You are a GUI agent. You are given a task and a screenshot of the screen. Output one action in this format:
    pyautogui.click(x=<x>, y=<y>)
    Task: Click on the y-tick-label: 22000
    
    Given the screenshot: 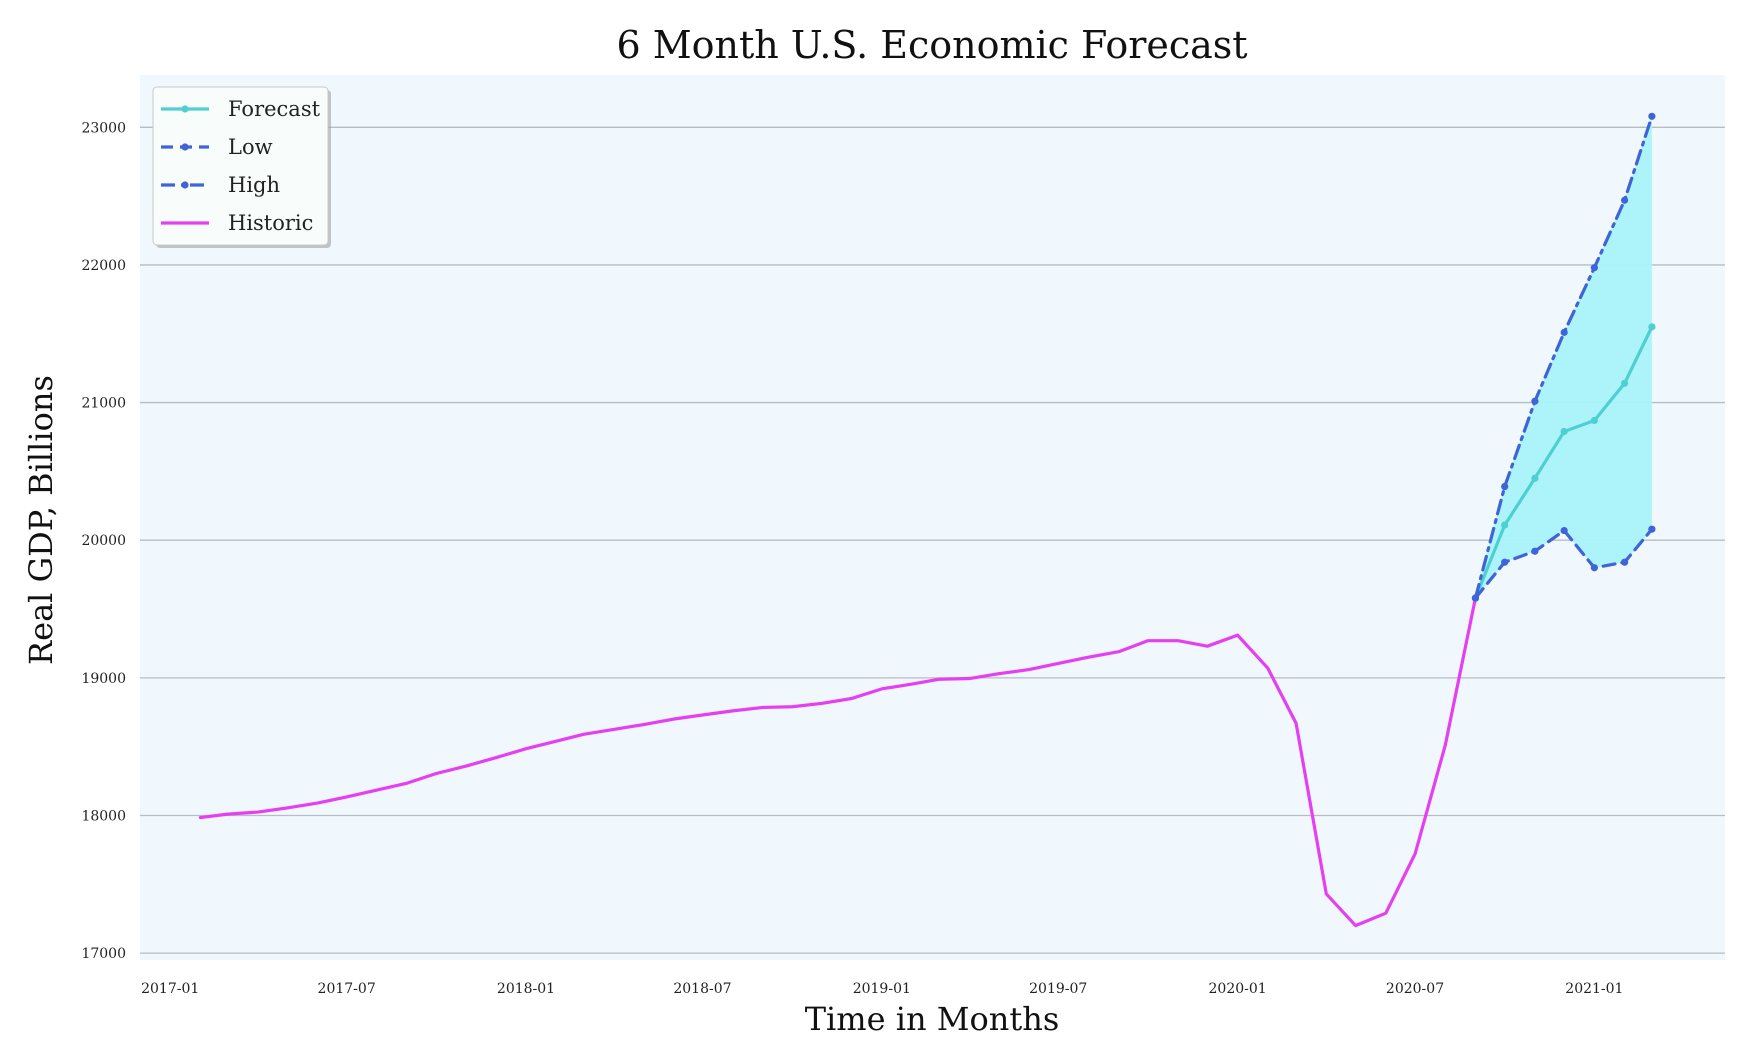 What is the action you would take?
    pyautogui.click(x=103, y=266)
    